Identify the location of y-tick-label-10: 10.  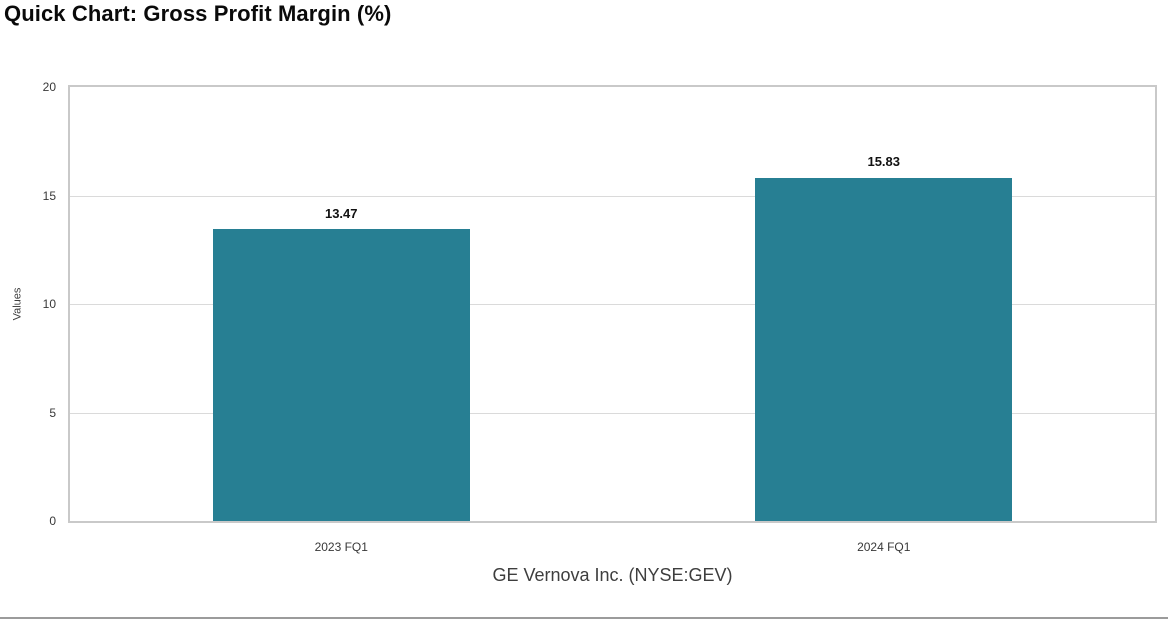
(49, 304).